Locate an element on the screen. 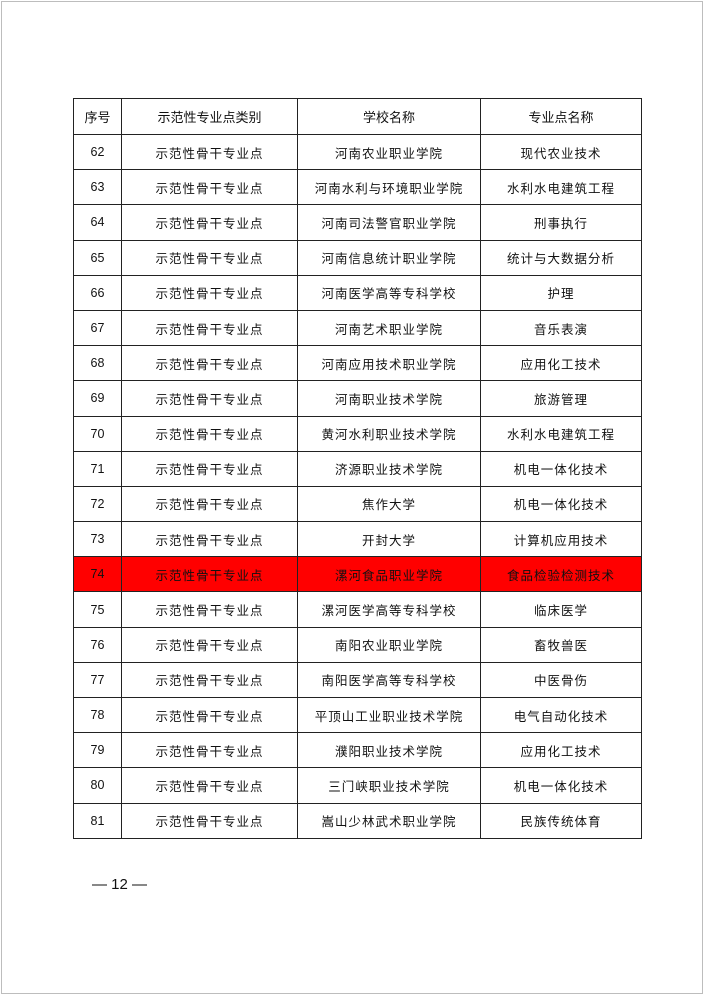 This screenshot has width=706, height=997. cell-no: 62 is located at coordinates (97, 152).